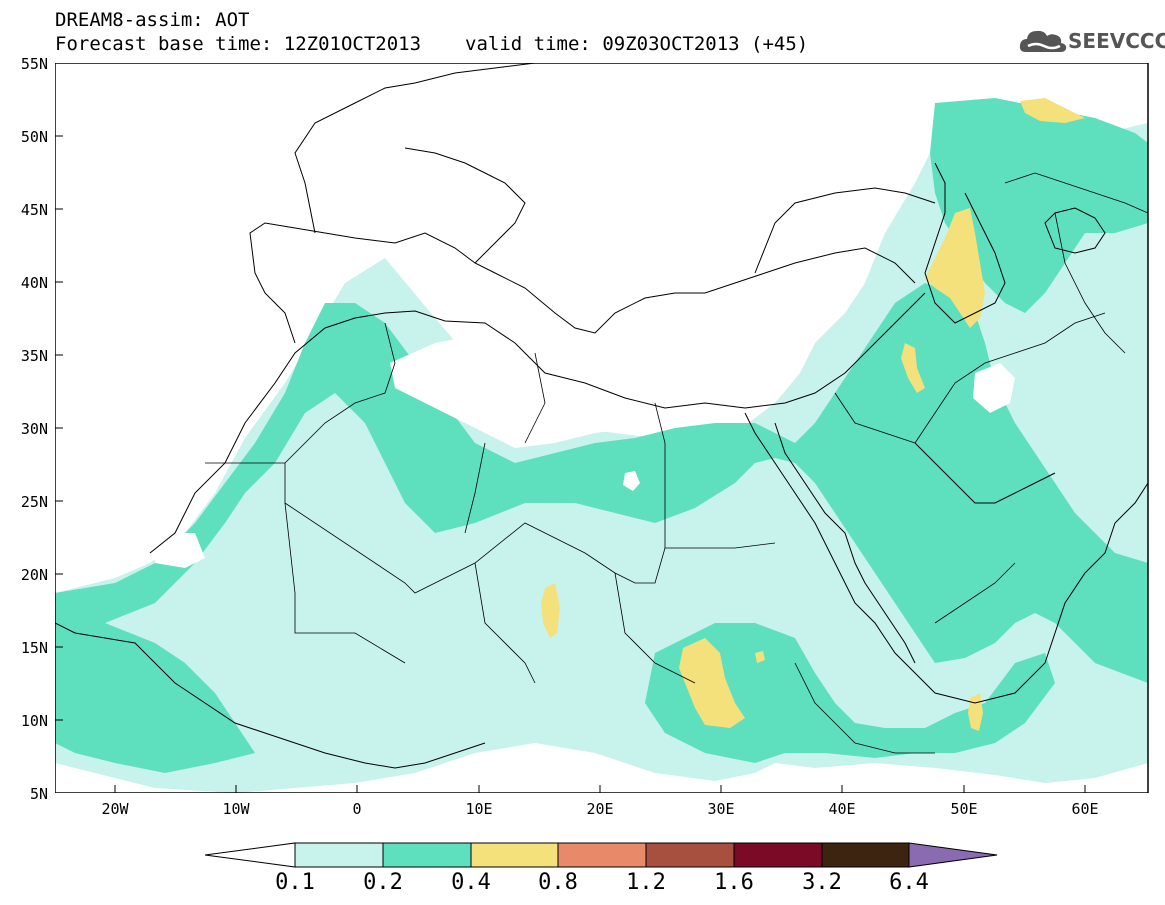 The width and height of the screenshot is (1165, 905). Describe the element at coordinates (34, 210) in the screenshot. I see `lat-label-45n: 45N` at that location.